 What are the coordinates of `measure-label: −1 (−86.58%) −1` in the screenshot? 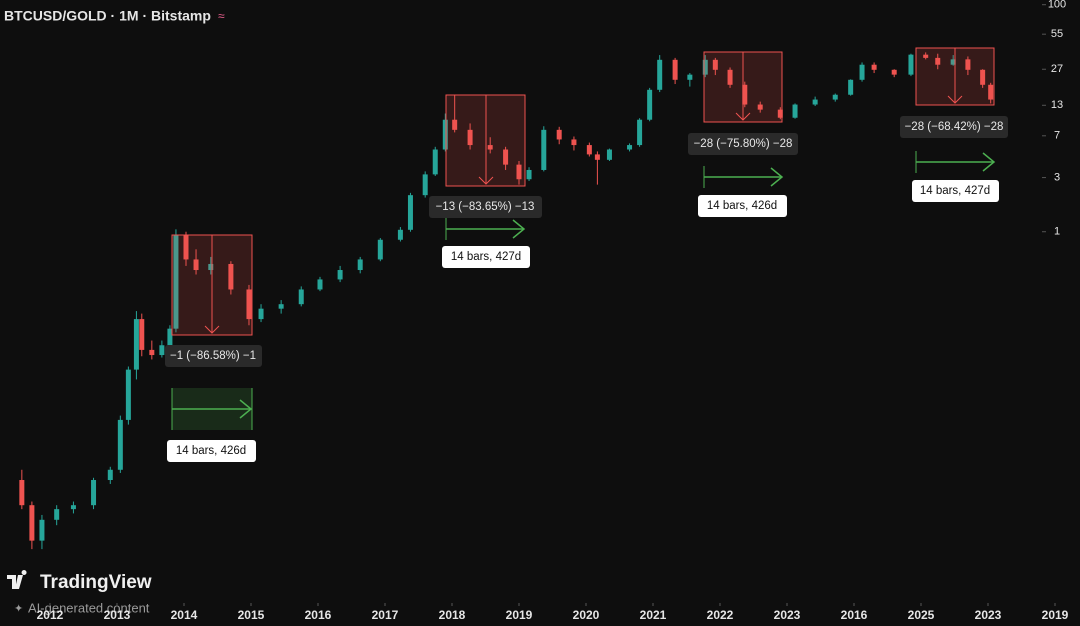 It's located at (213, 356).